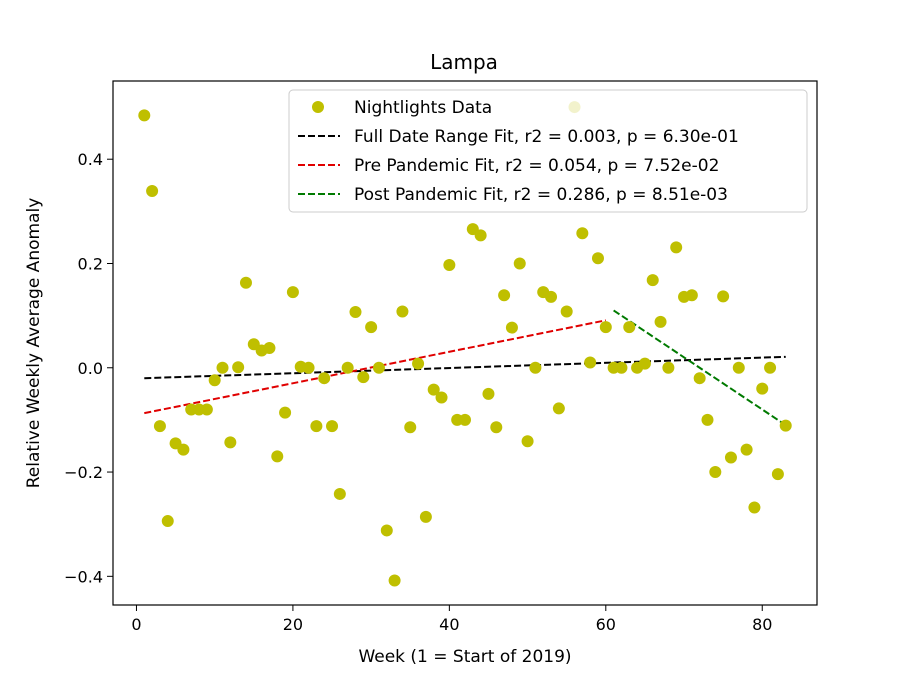 This screenshot has width=907, height=680. Describe the element at coordinates (606, 624) in the screenshot. I see `x-tick-label: 60` at that location.